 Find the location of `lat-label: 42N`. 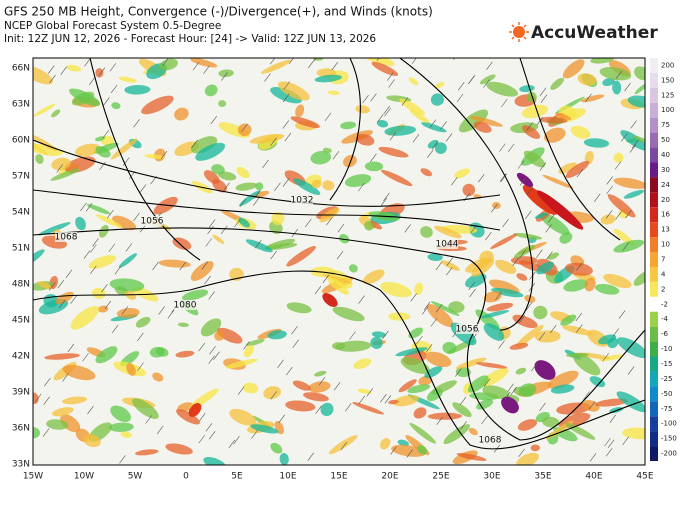

lat-label: 42N is located at coordinates (21, 357).